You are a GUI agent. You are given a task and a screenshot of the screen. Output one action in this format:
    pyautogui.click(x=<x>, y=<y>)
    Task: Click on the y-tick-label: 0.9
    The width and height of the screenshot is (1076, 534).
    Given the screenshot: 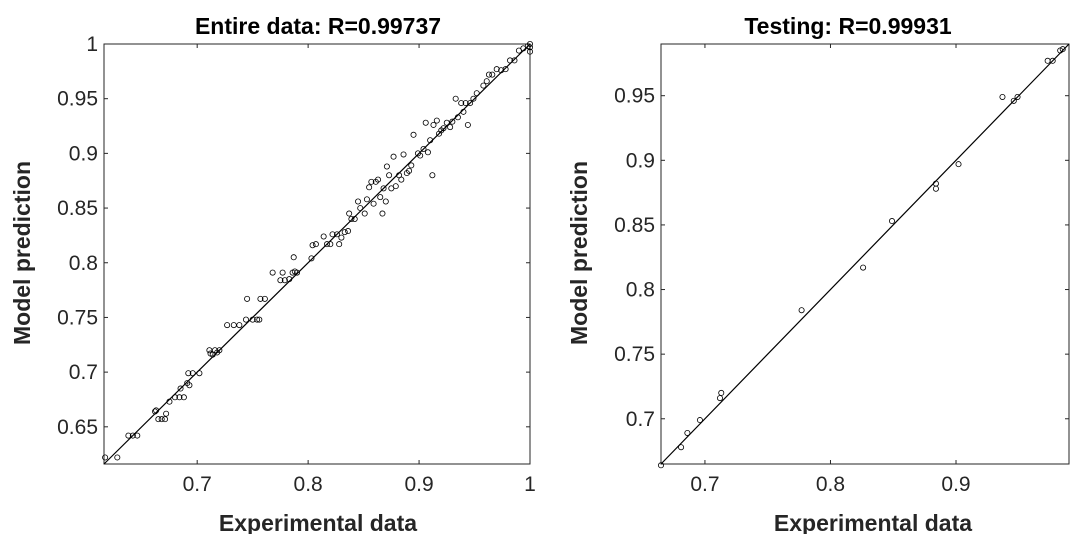 What is the action you would take?
    pyautogui.click(x=640, y=160)
    